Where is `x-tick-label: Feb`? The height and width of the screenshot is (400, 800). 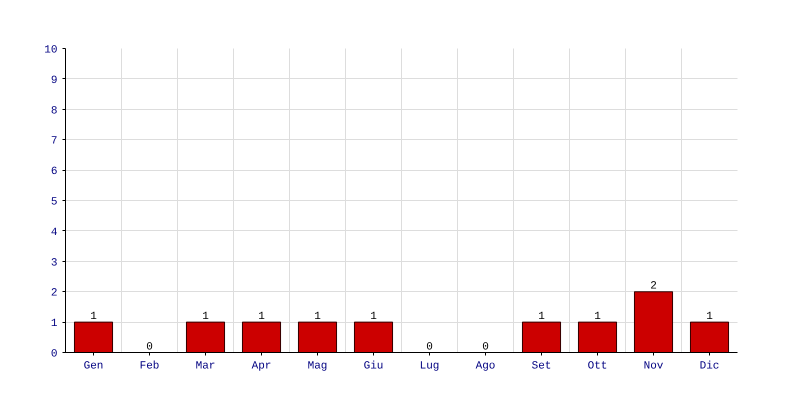 x-tick-label: Feb is located at coordinates (150, 366).